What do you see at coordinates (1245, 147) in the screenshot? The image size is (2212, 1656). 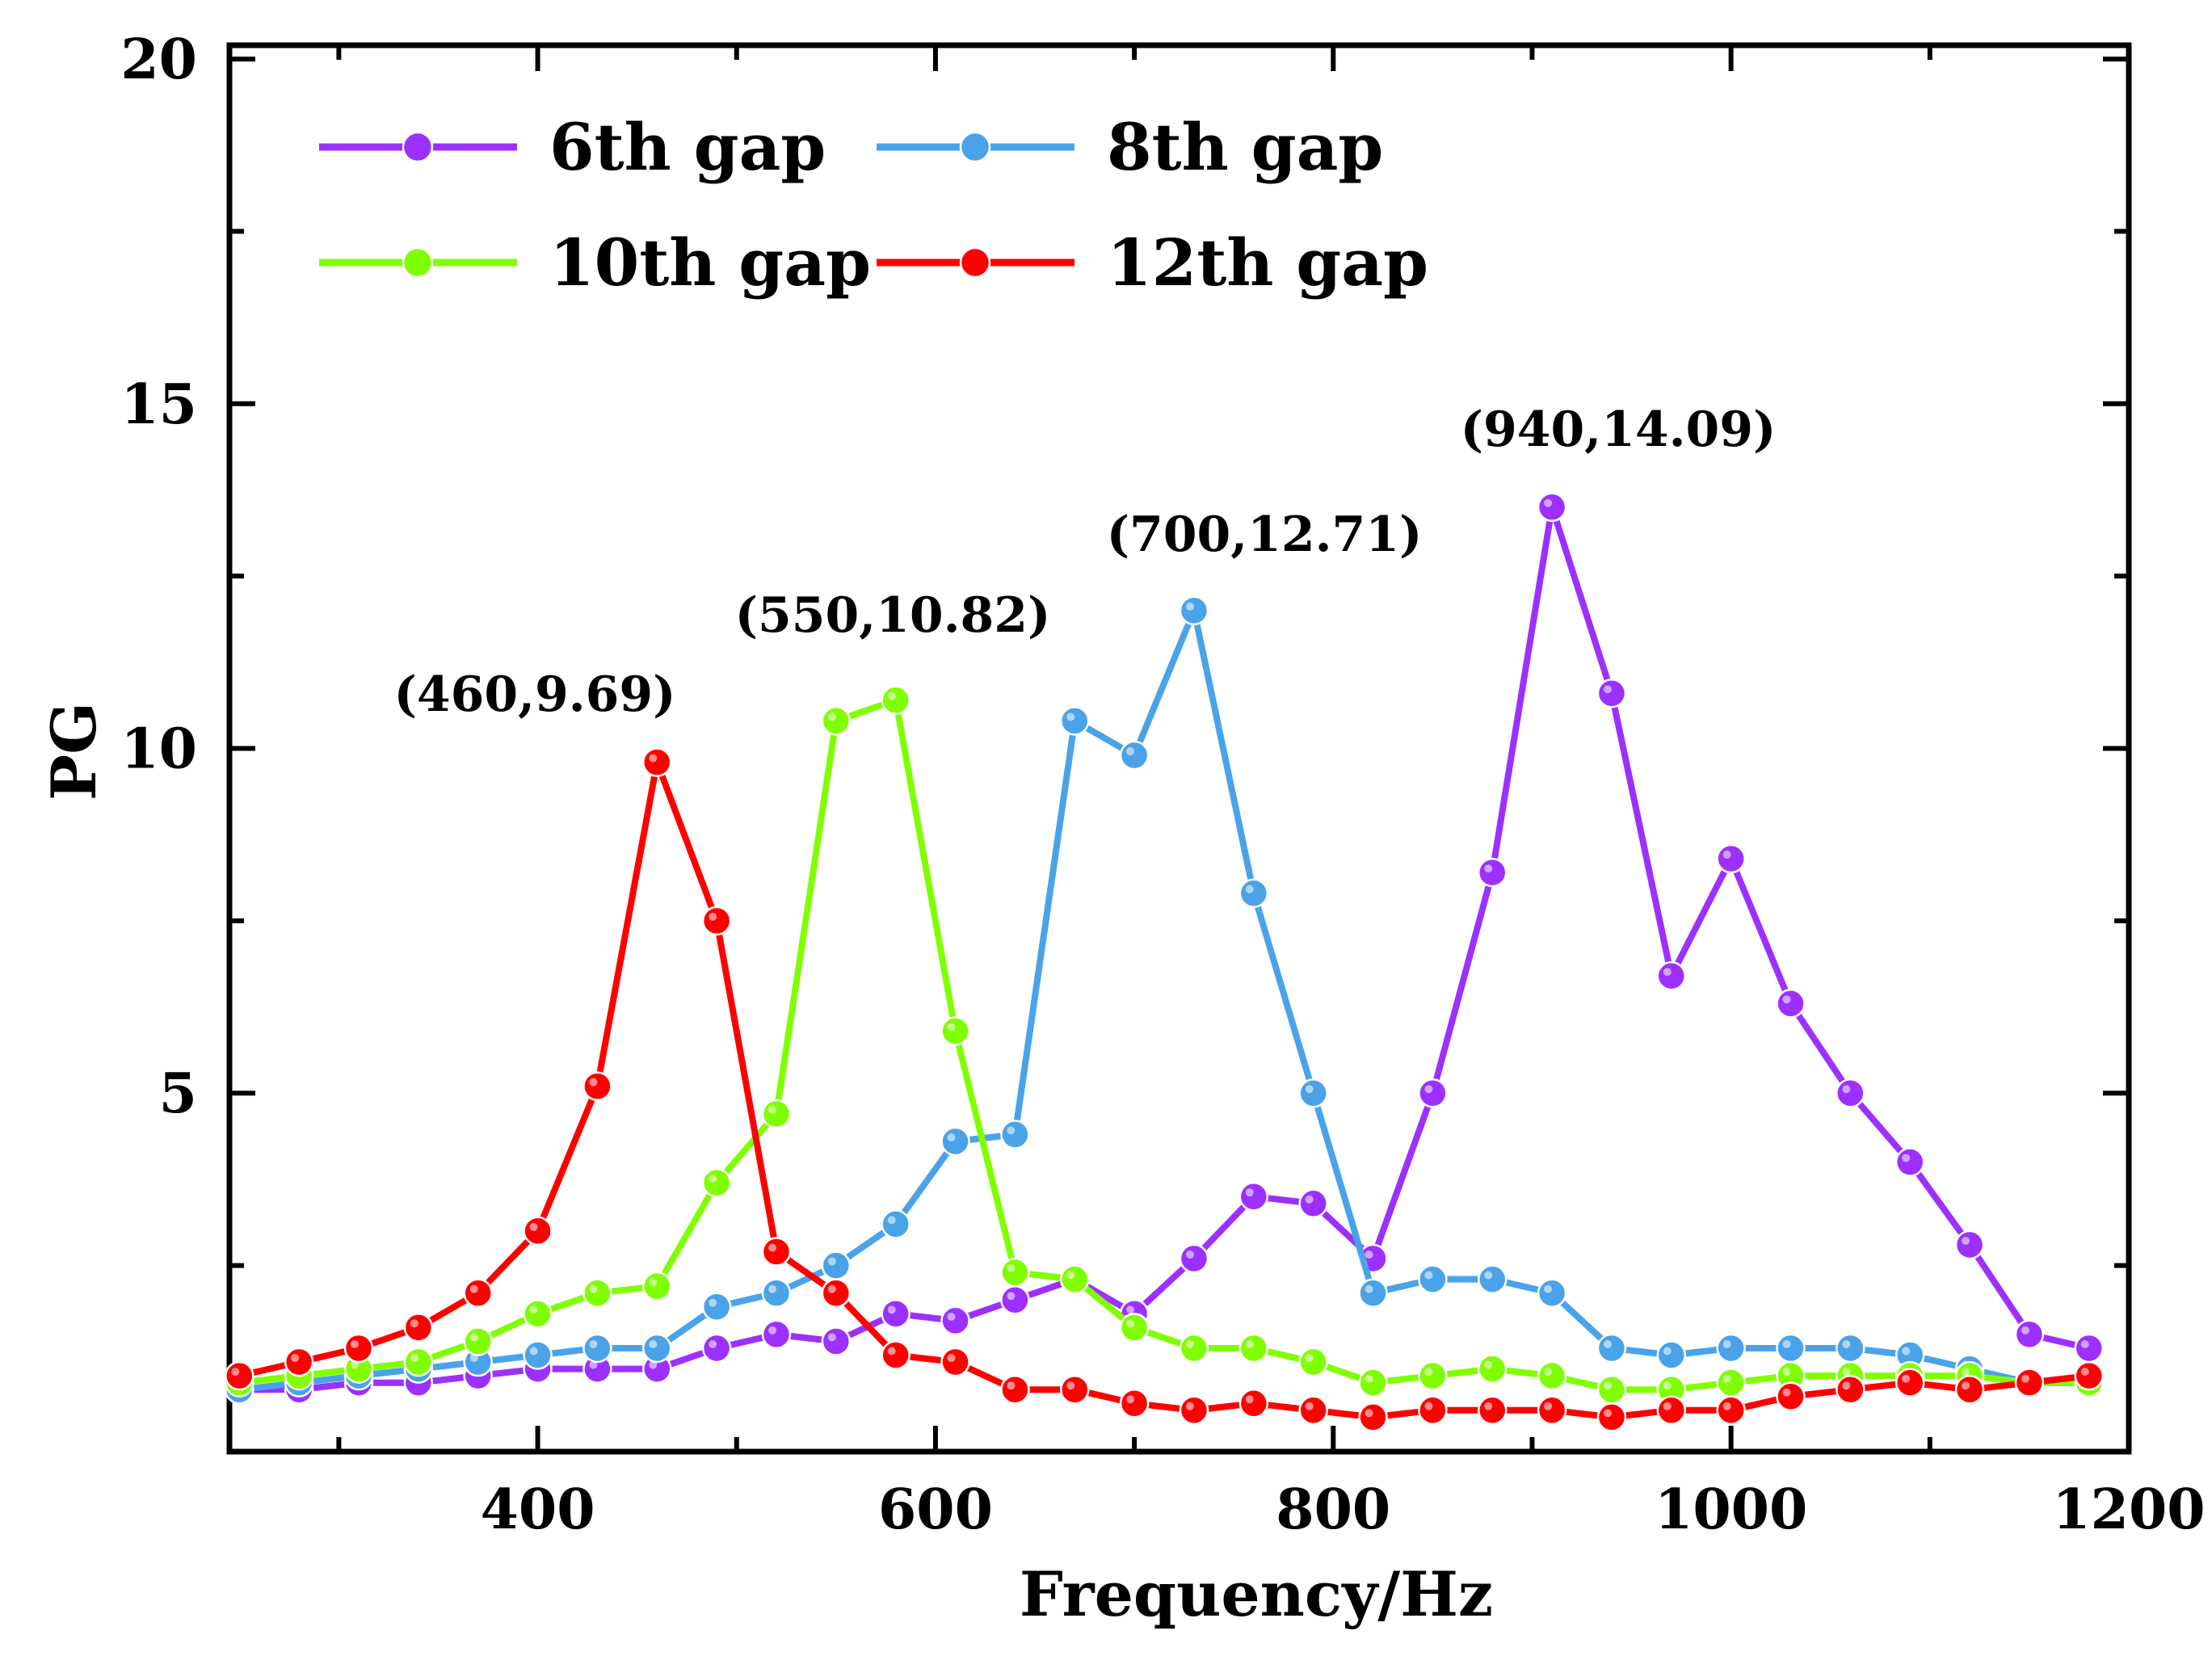 I see `legend-label: 8th gap` at bounding box center [1245, 147].